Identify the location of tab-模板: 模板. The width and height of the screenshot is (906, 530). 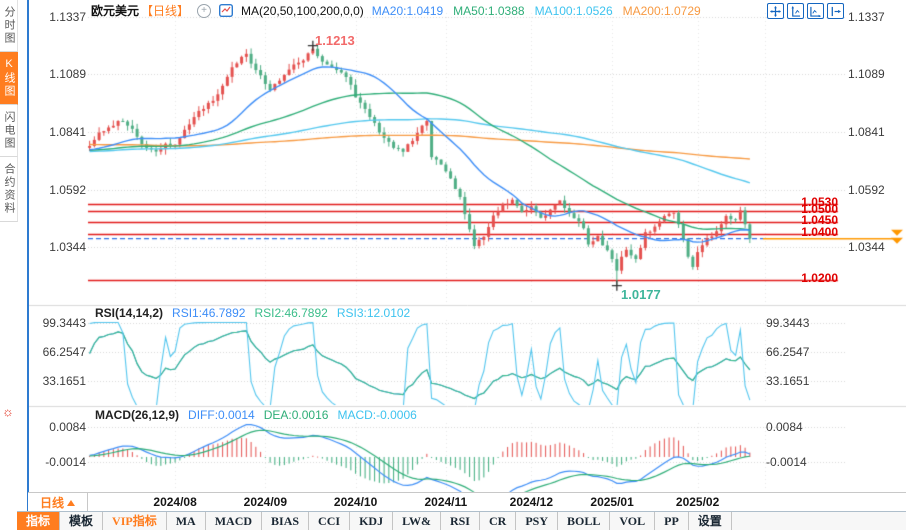
(82, 521).